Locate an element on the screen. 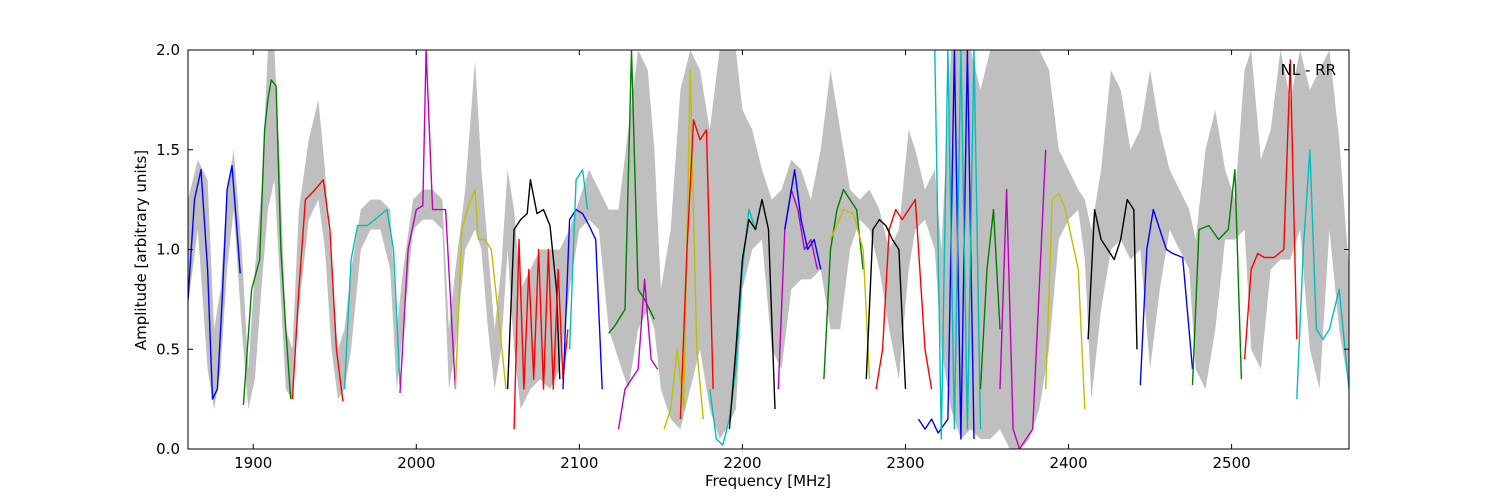  x-tick-label: 2100 is located at coordinates (579, 463).